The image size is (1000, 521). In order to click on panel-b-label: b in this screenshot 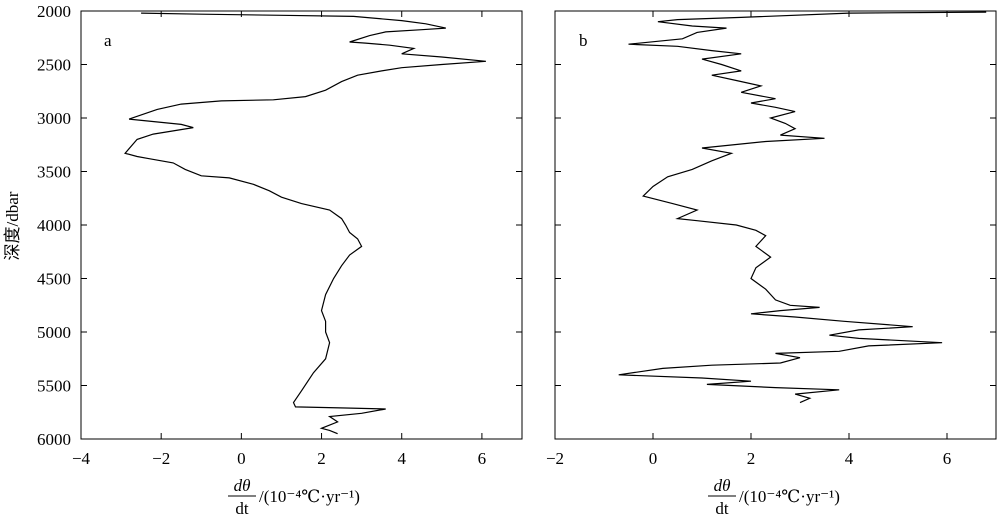, I will do `click(583, 40)`.